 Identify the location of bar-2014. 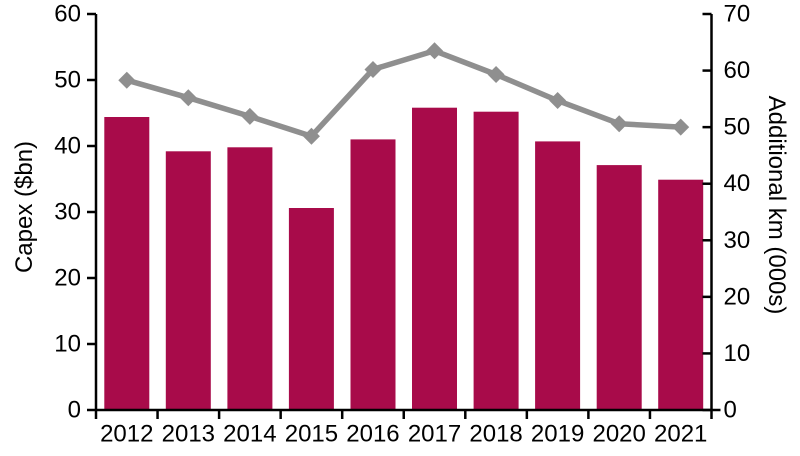
(250, 279).